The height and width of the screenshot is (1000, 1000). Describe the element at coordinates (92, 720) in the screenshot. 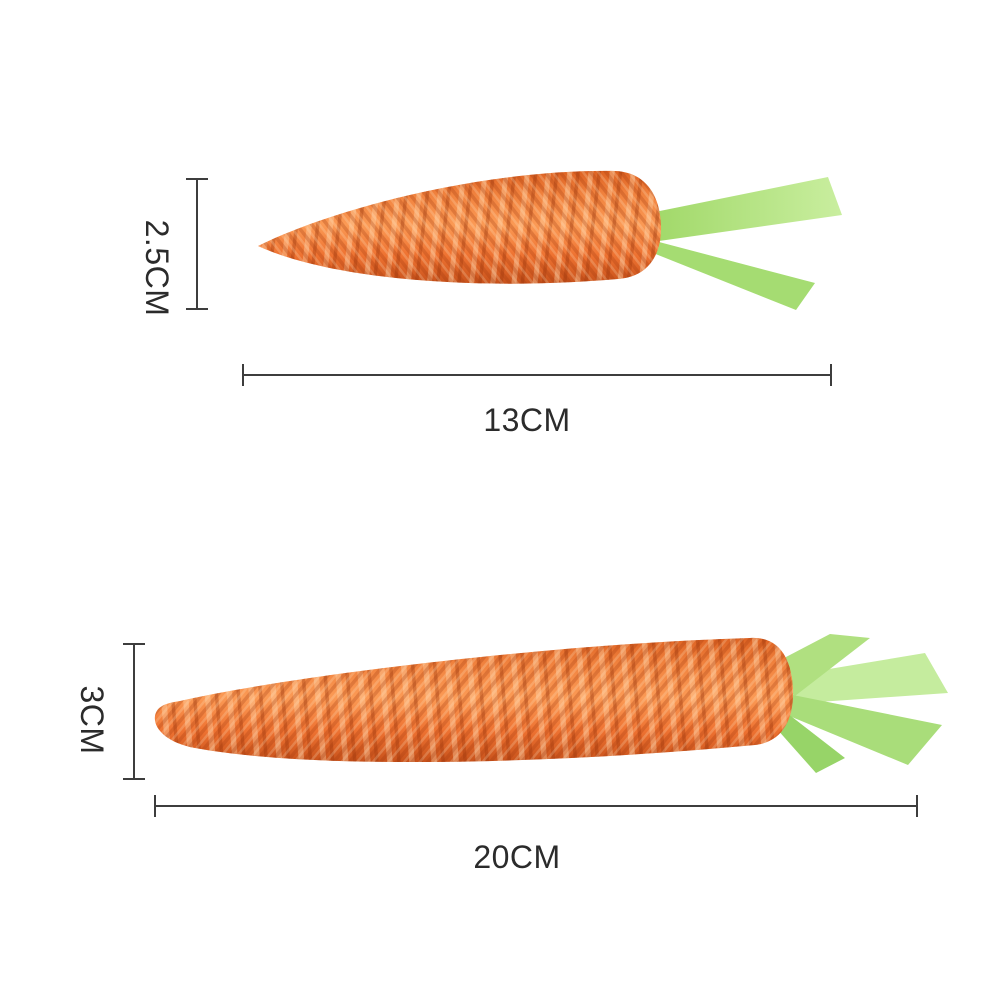

I see `large-carrot-height-label: 3CM` at that location.